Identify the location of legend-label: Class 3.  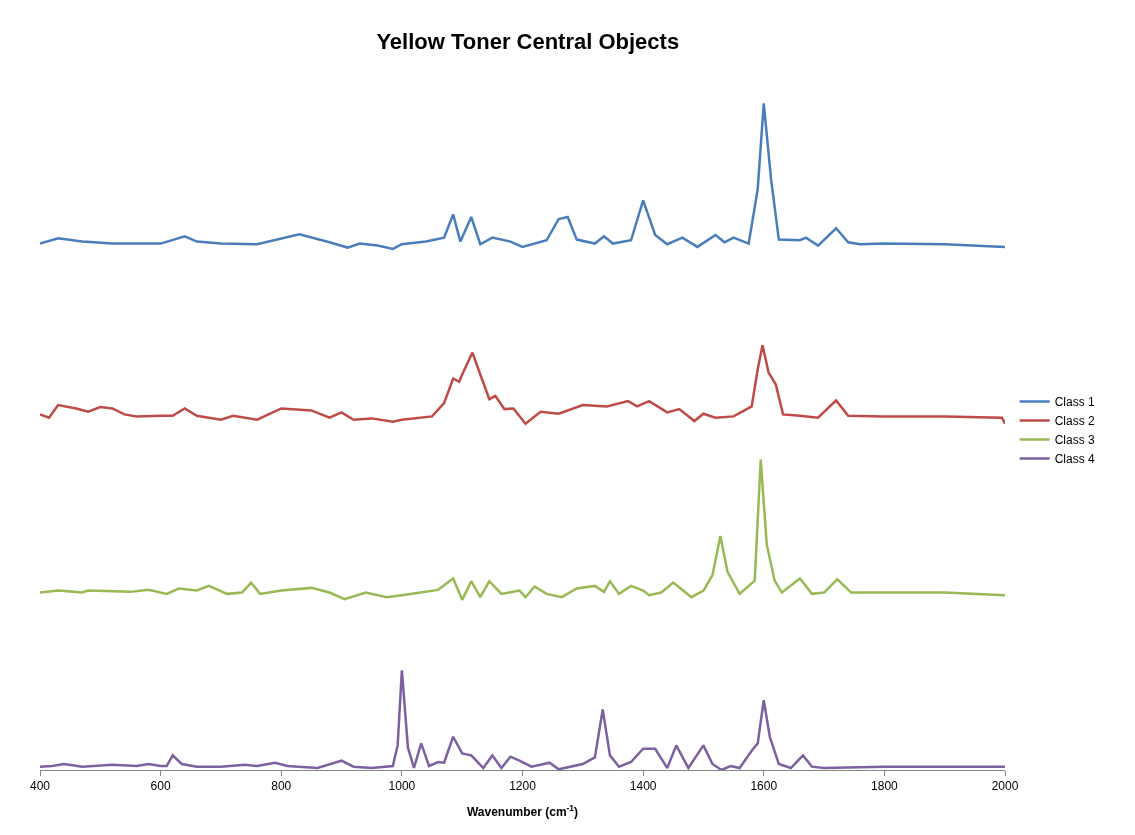
(1074, 440).